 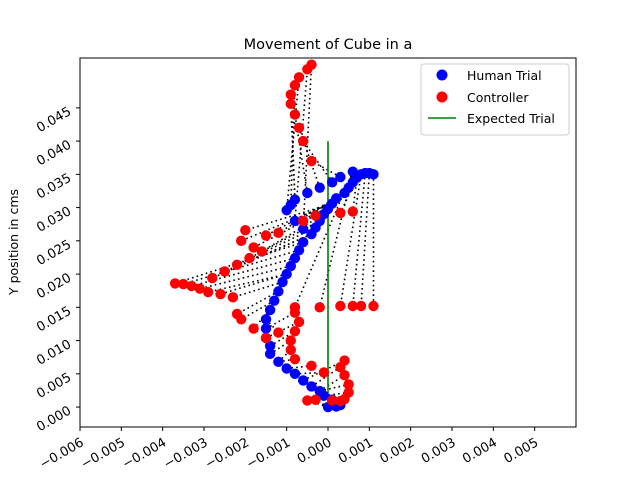 I want to click on legend-human-marker, so click(x=442, y=75).